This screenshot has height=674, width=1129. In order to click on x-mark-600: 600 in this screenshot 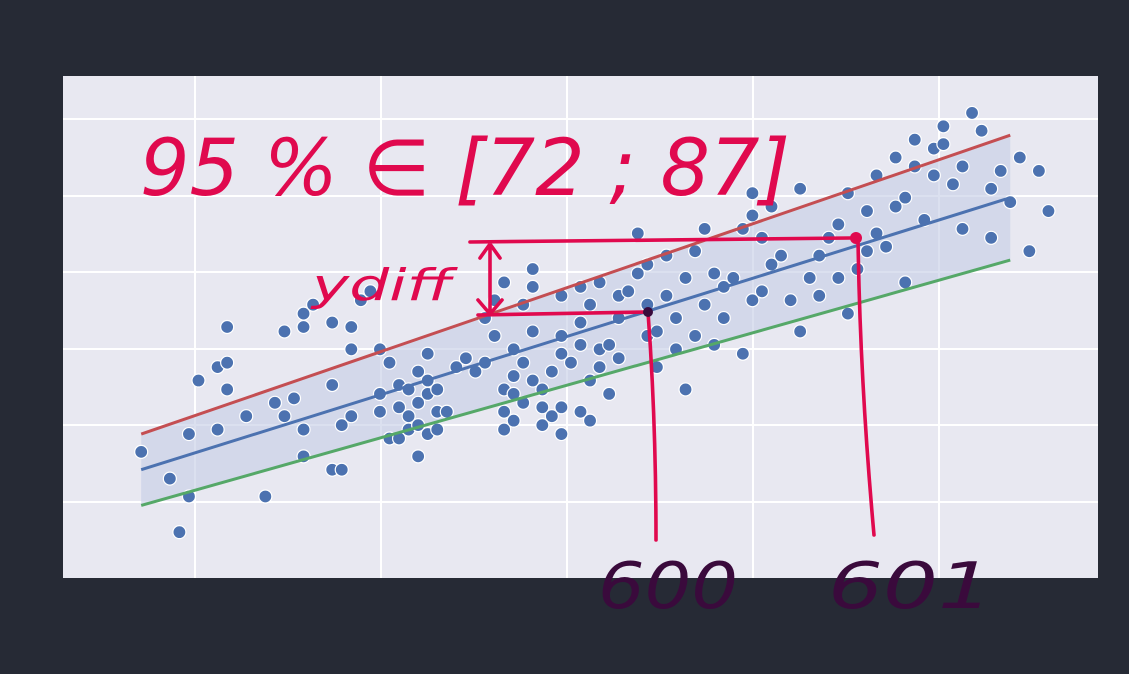, I will do `click(668, 587)`.